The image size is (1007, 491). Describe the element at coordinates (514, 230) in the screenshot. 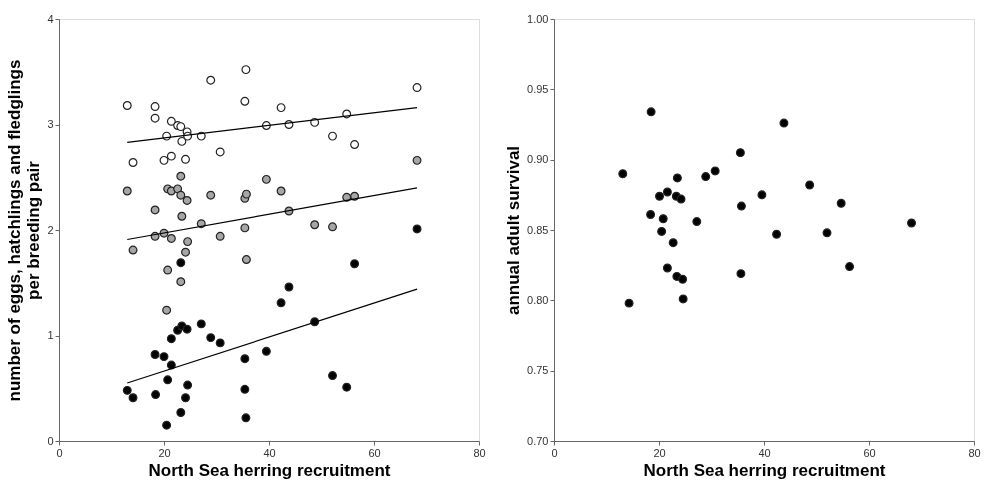

I see `y-axis-title: annual adult survival` at that location.